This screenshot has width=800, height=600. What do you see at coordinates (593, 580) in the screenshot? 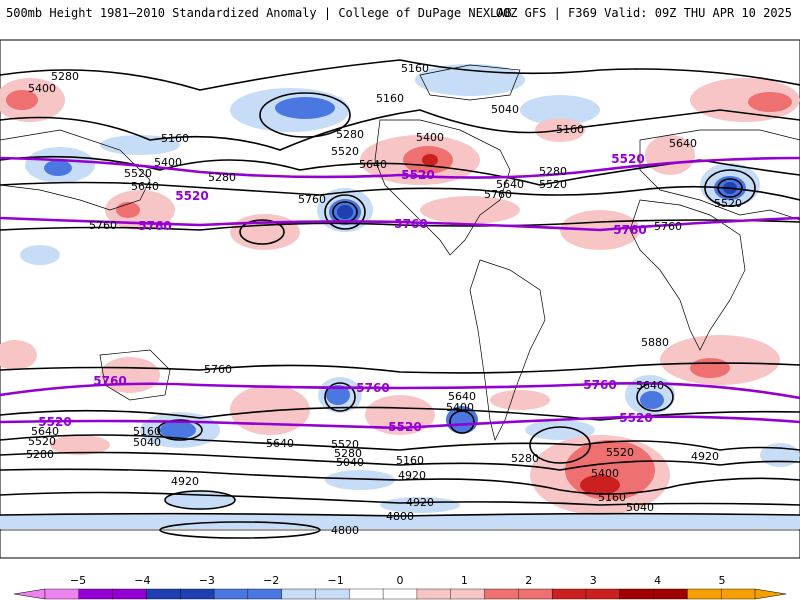
I see `colorbar-tick-label: 3` at bounding box center [593, 580].